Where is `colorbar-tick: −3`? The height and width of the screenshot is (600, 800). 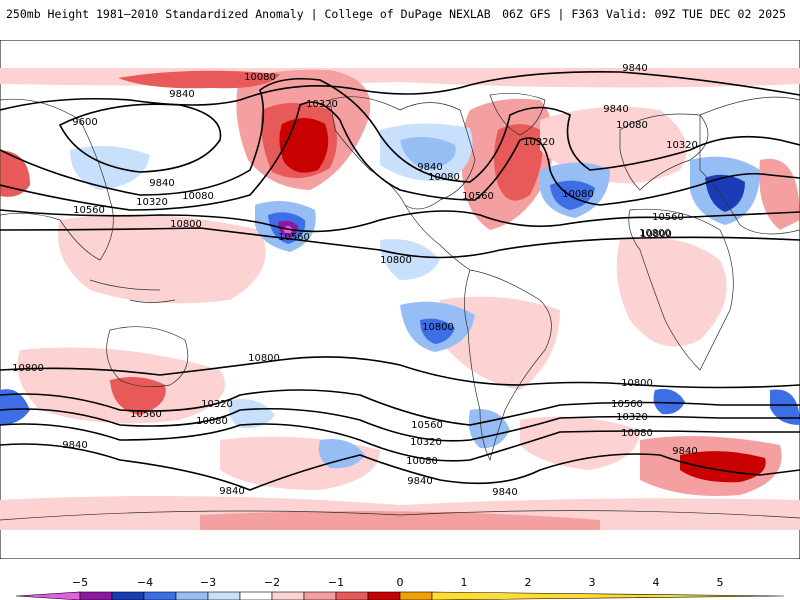
colorbar-tick: −3 is located at coordinates (208, 582).